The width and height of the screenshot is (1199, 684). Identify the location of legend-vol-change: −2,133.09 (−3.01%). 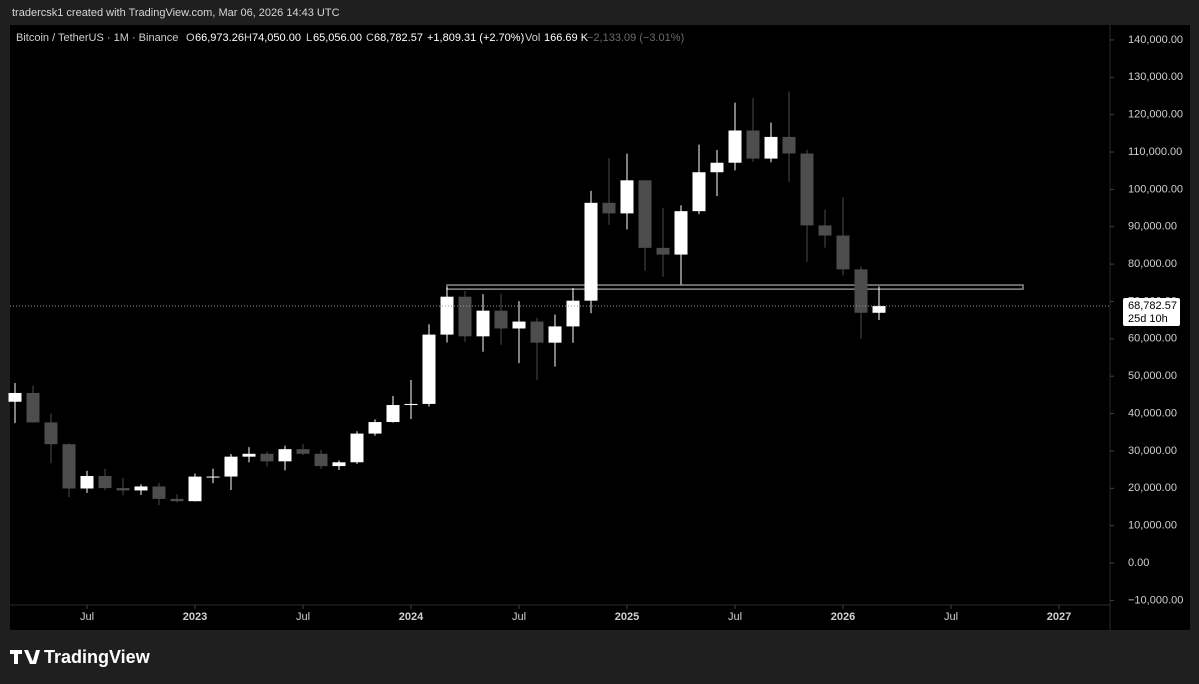
(635, 38).